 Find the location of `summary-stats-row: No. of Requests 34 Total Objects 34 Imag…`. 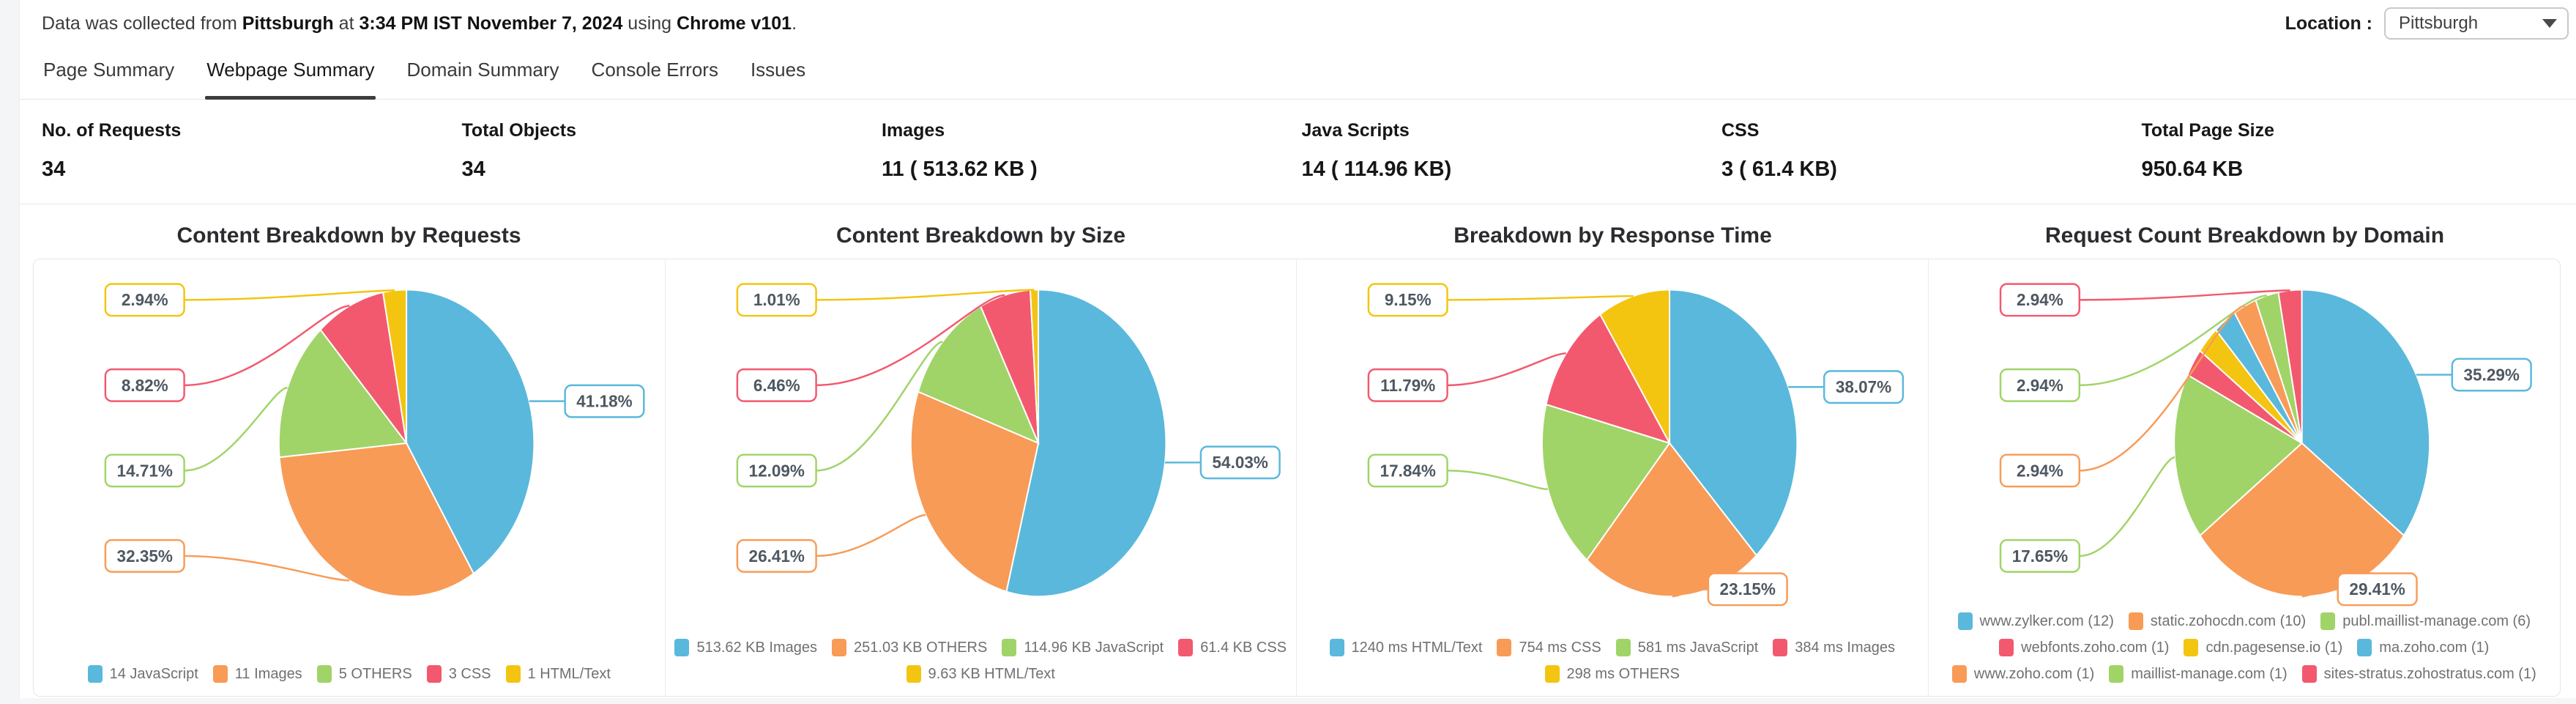

summary-stats-row: No. of Requests 34 Total Objects 34 Imag… is located at coordinates (1298, 152).